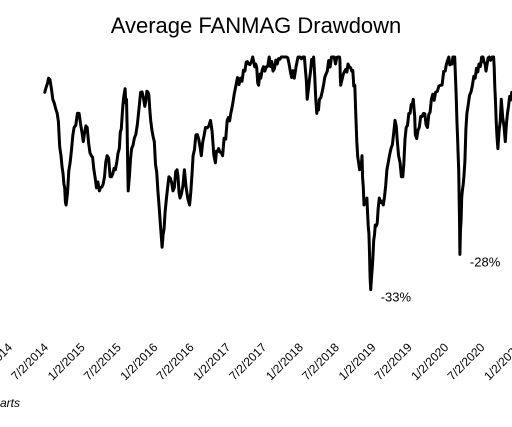  What do you see at coordinates (256, 25) in the screenshot?
I see `chart-title: Average FANMAG Drawdown` at bounding box center [256, 25].